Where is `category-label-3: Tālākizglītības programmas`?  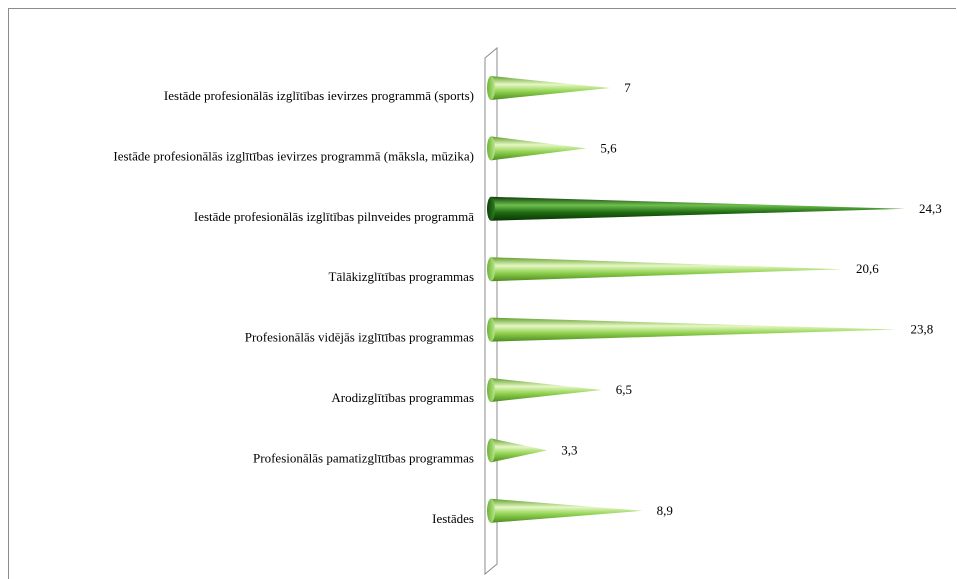 category-label-3: Tālākizglītības programmas is located at coordinates (401, 276).